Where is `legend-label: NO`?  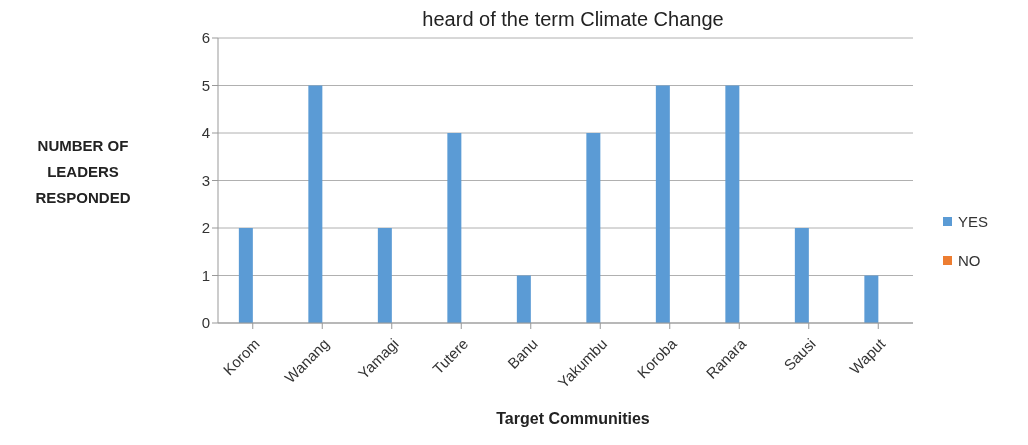 legend-label: NO is located at coordinates (969, 260).